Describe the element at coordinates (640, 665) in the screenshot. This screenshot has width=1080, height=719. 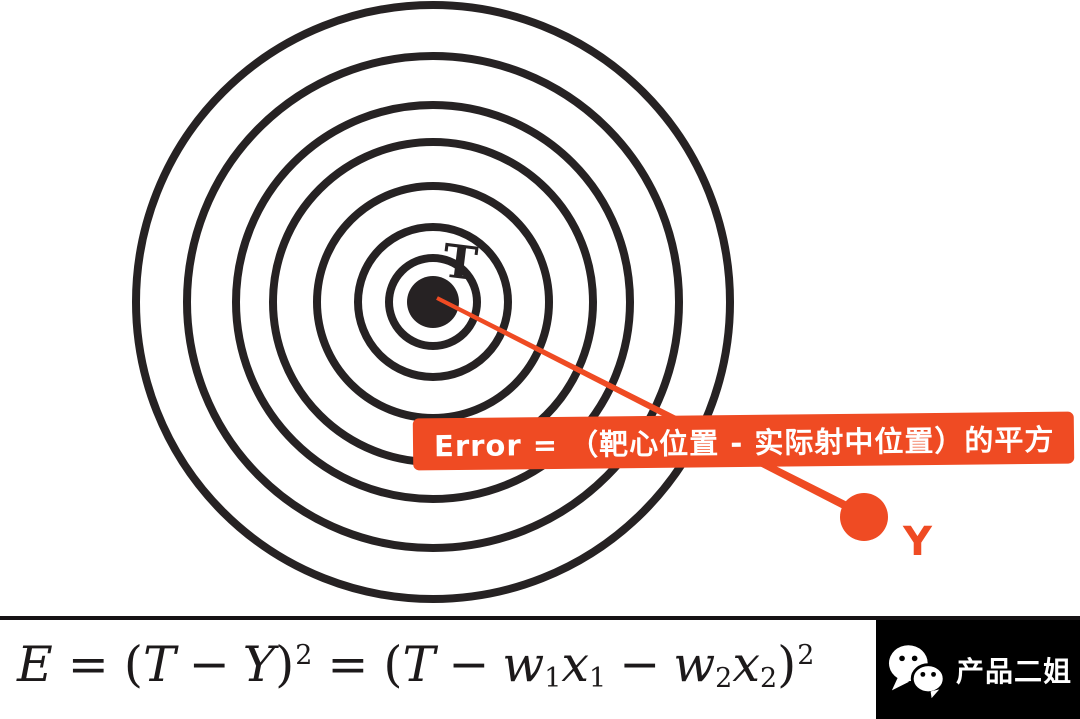
I see `formula-minus-3: −` at that location.